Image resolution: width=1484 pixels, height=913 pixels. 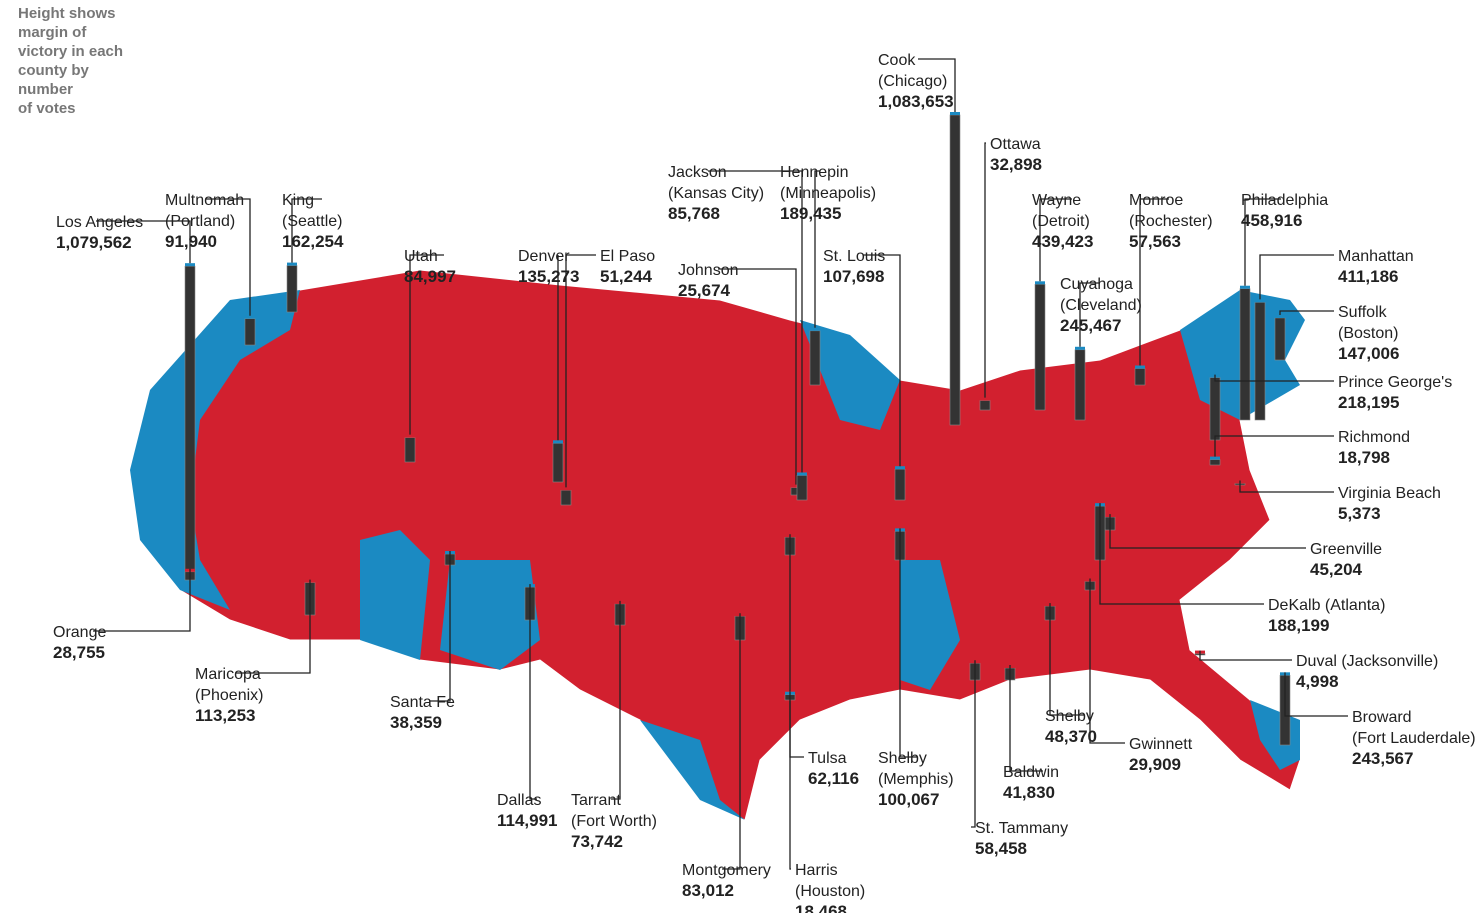 I want to click on county-name: Hennepin, so click(x=814, y=172).